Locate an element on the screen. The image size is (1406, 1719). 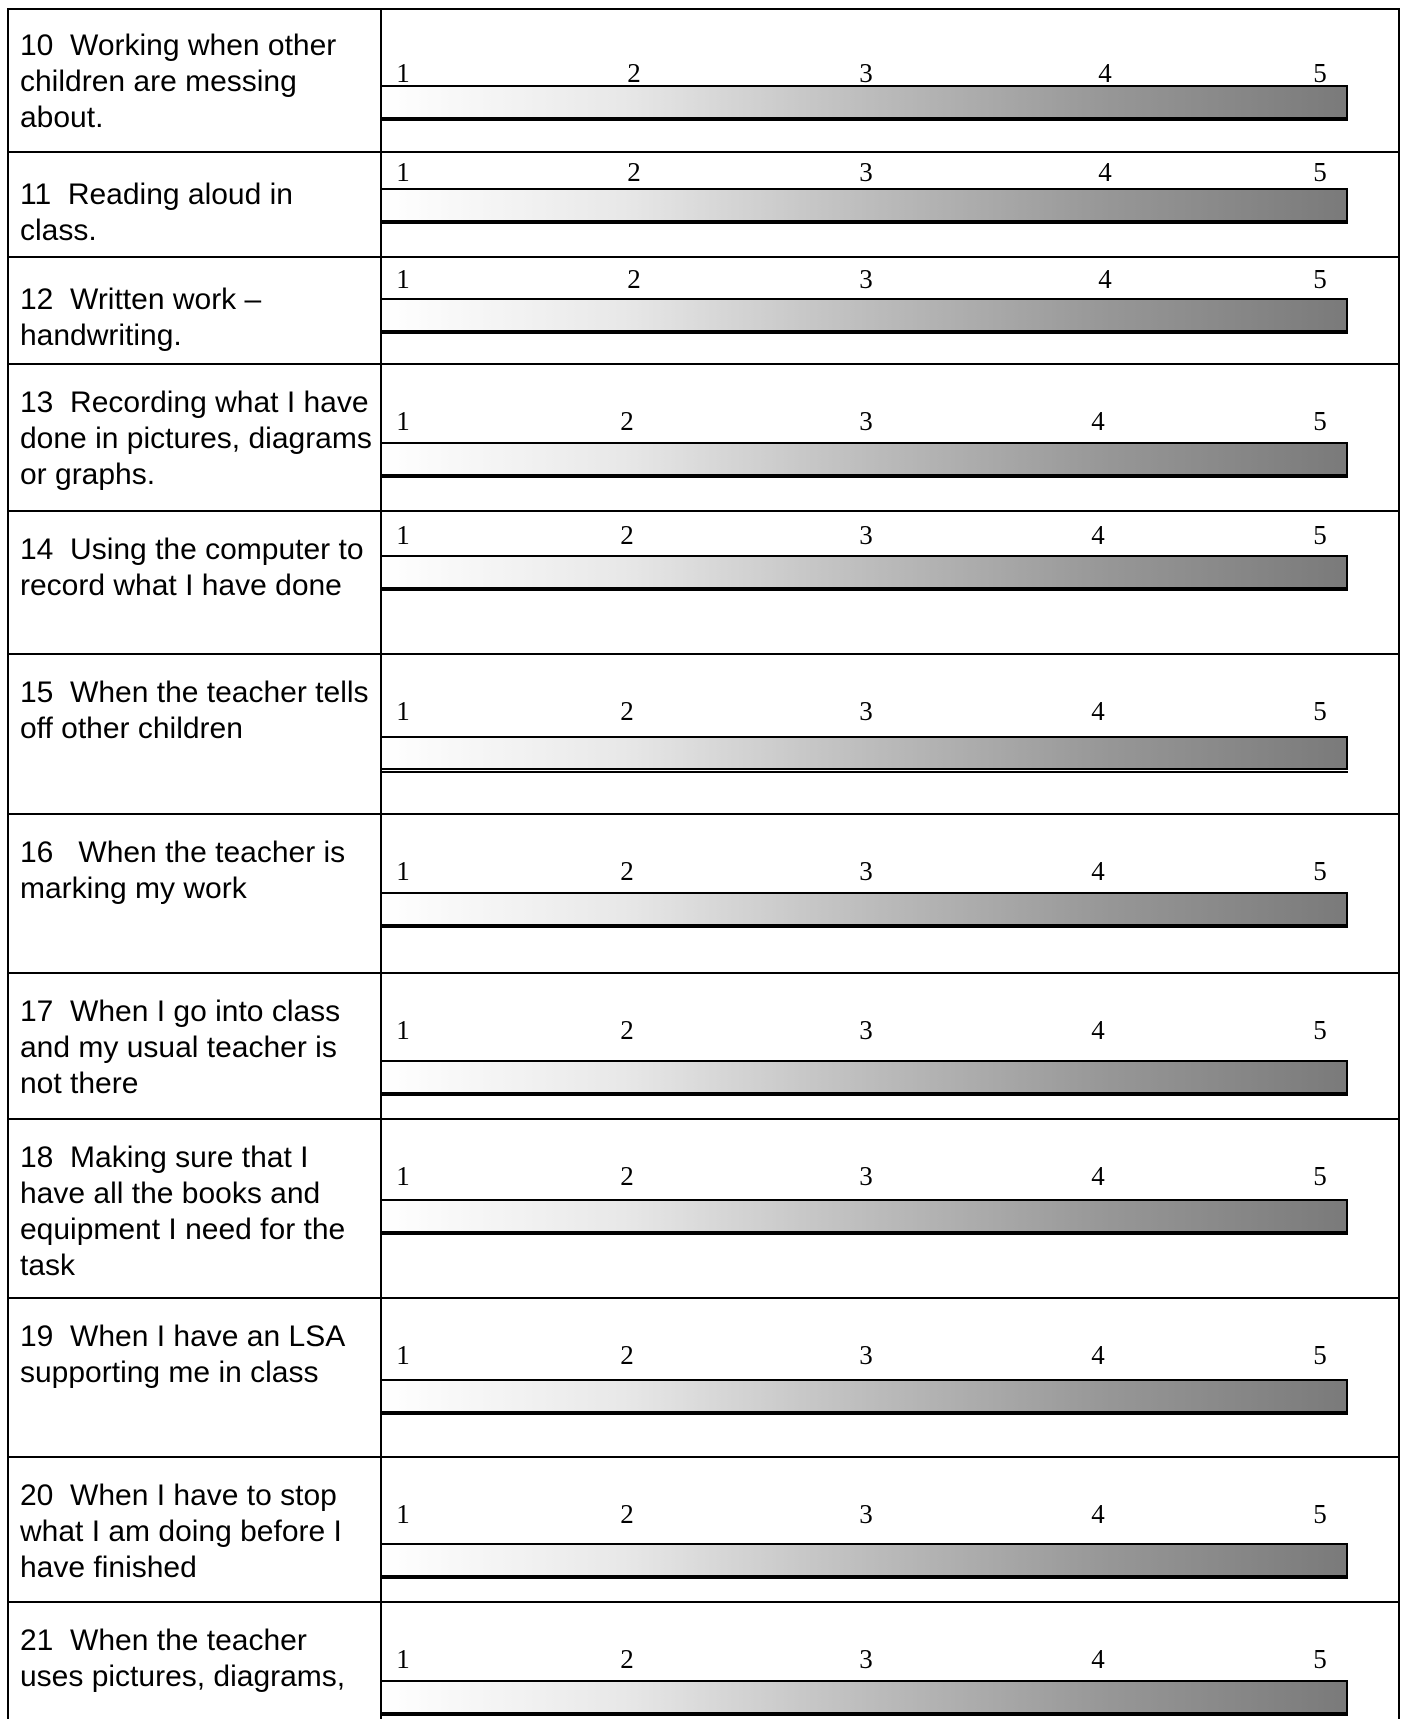
question-label: 11 Reading aloud in class. is located at coordinates (161, 212).